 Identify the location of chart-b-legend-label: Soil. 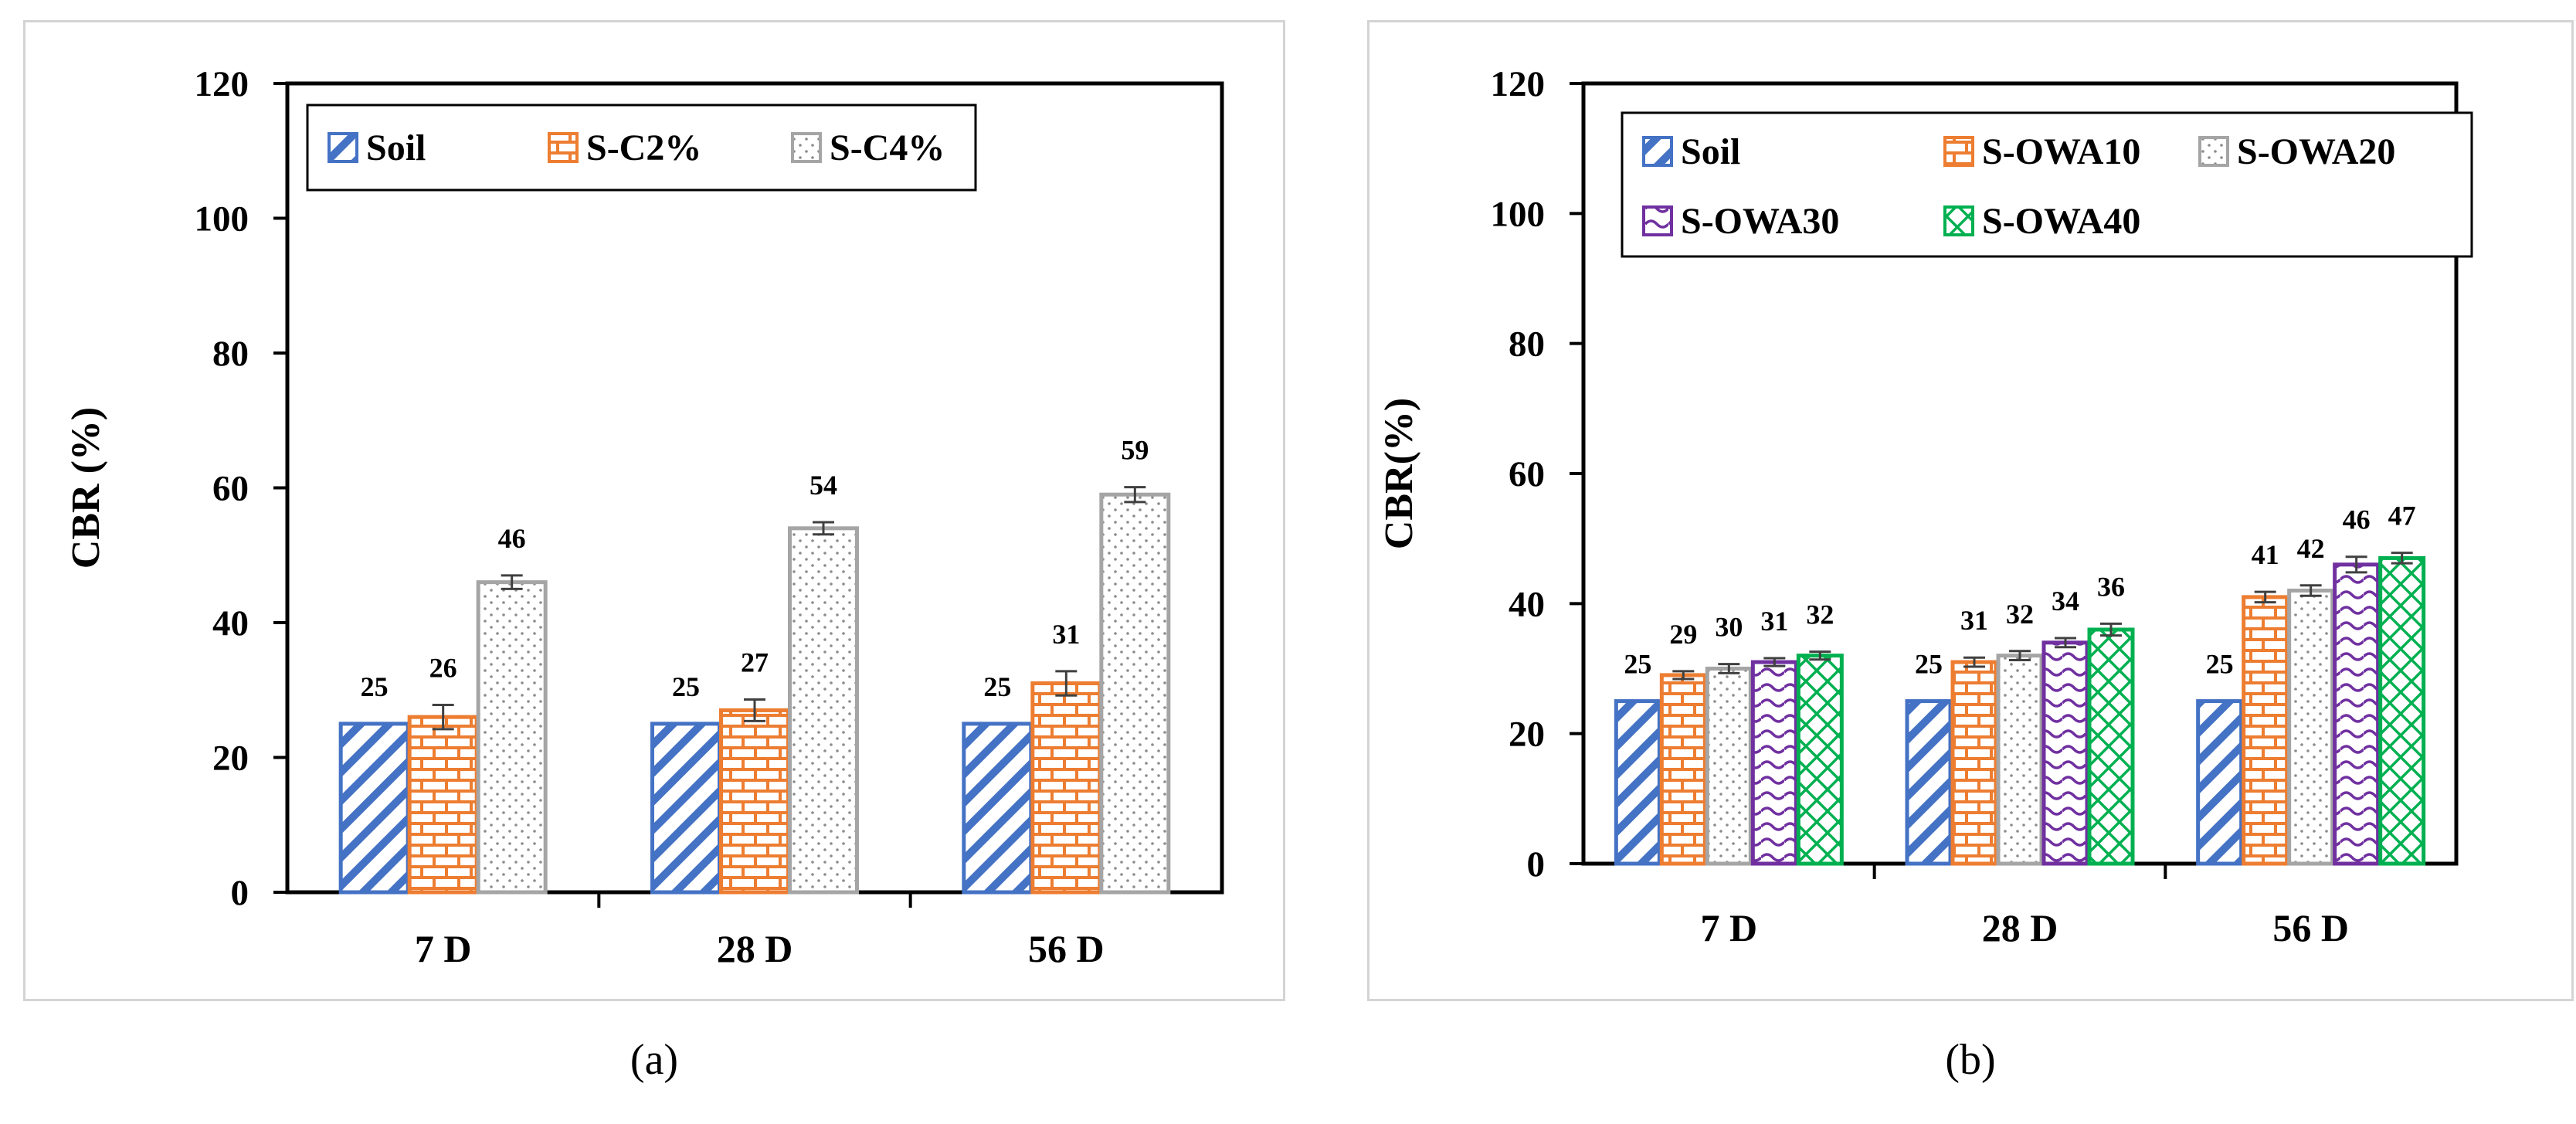
(1711, 151).